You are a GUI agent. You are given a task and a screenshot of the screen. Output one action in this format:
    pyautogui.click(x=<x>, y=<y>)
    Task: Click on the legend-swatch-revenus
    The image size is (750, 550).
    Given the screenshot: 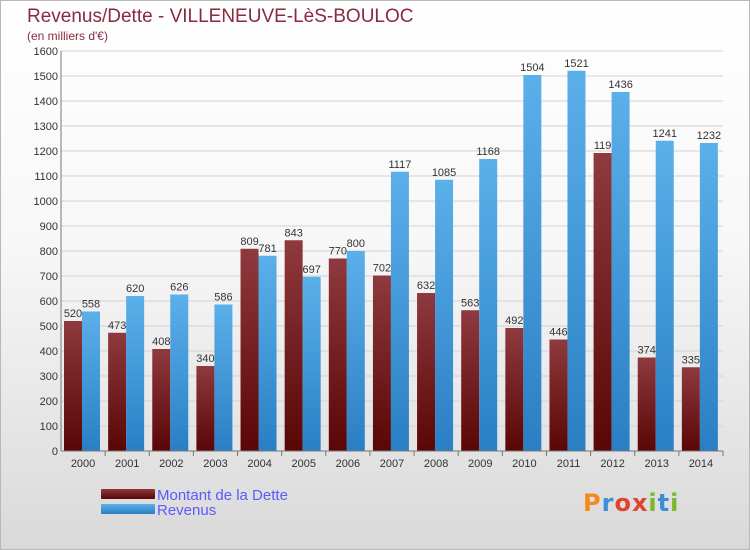 What is the action you would take?
    pyautogui.click(x=128, y=509)
    